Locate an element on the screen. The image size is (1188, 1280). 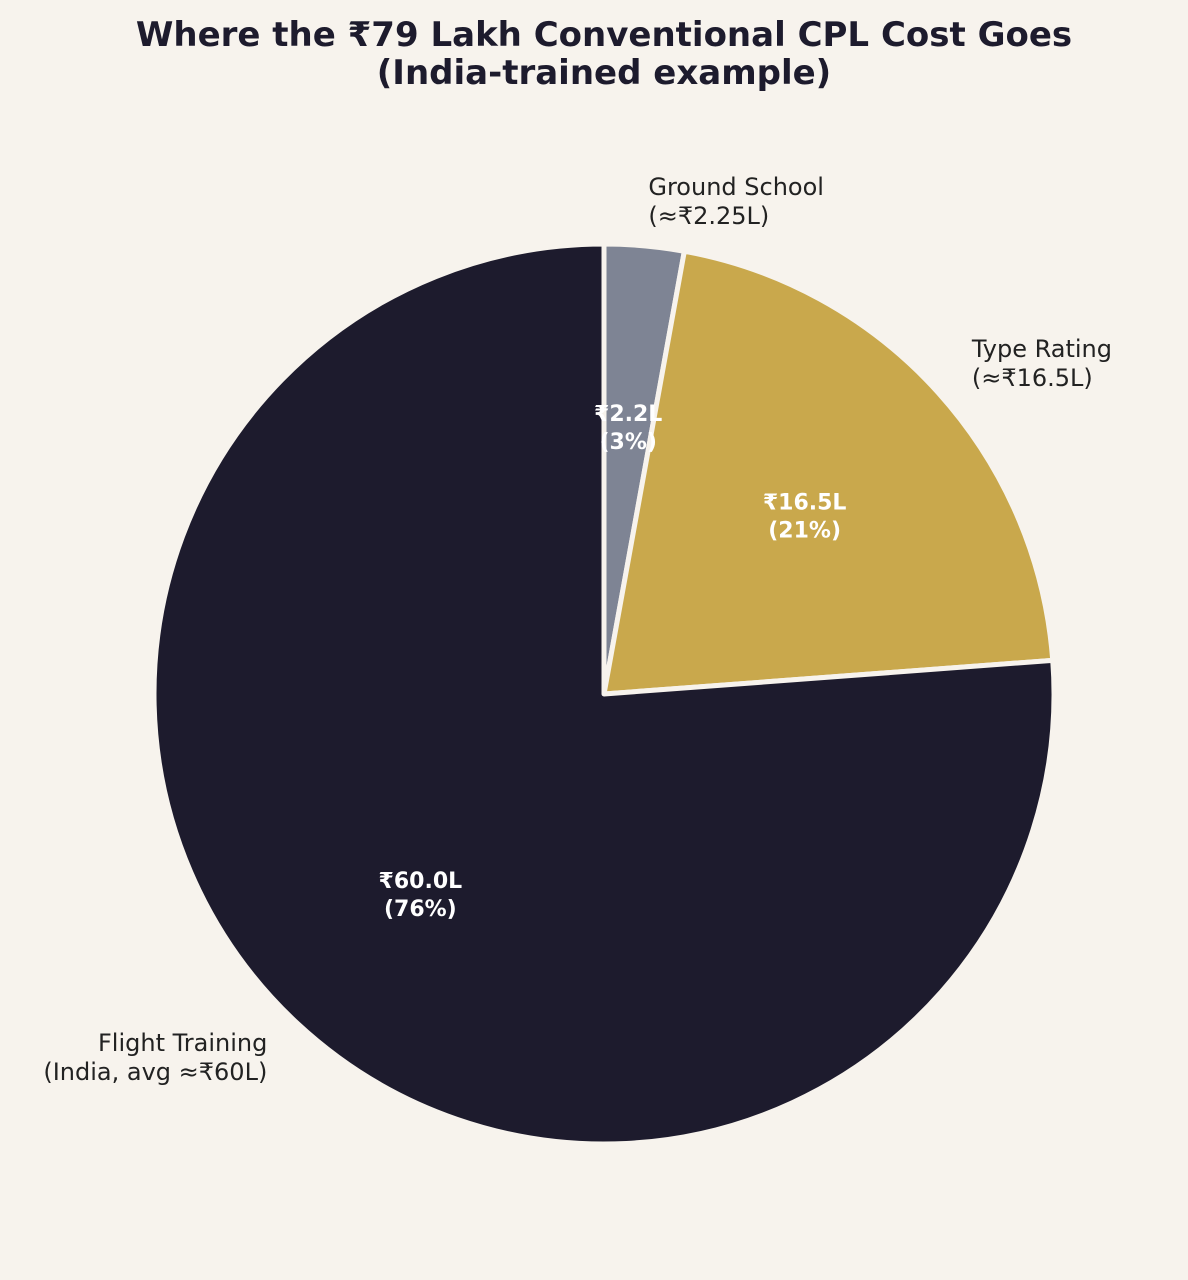
chart-subtitle: (India-trained example) is located at coordinates (604, 73).